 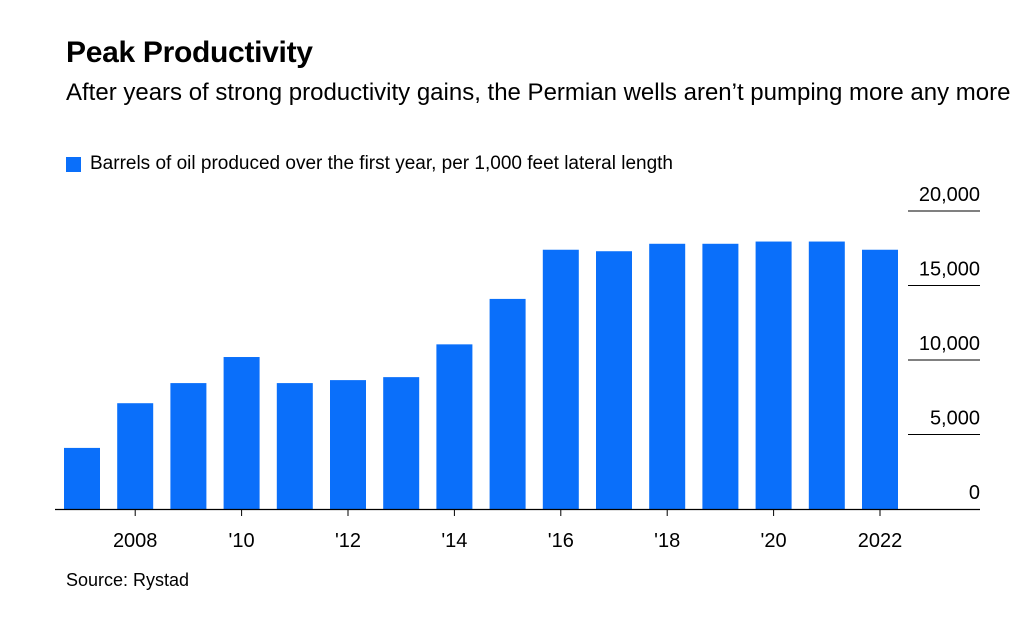 What do you see at coordinates (241, 433) in the screenshot?
I see `bar-2010` at bounding box center [241, 433].